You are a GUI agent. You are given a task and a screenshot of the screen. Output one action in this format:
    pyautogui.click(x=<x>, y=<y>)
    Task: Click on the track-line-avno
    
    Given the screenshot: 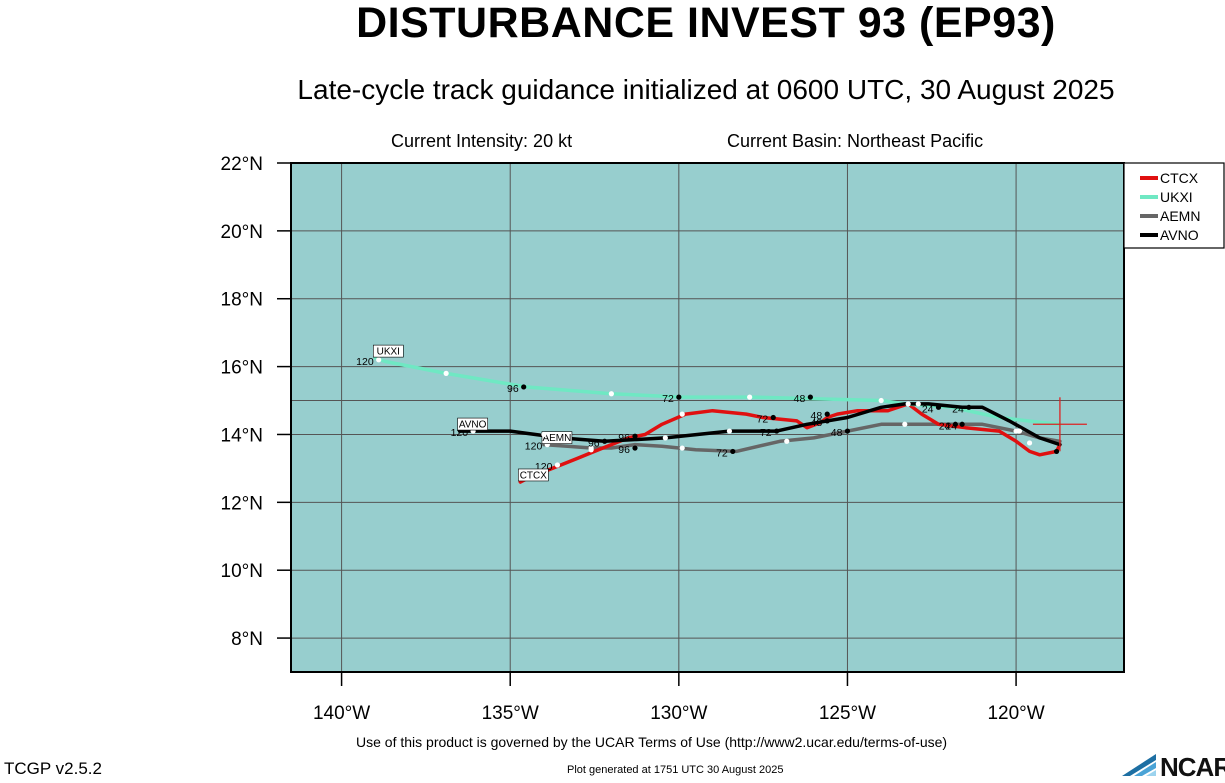 What is the action you would take?
    pyautogui.click(x=759, y=424)
    